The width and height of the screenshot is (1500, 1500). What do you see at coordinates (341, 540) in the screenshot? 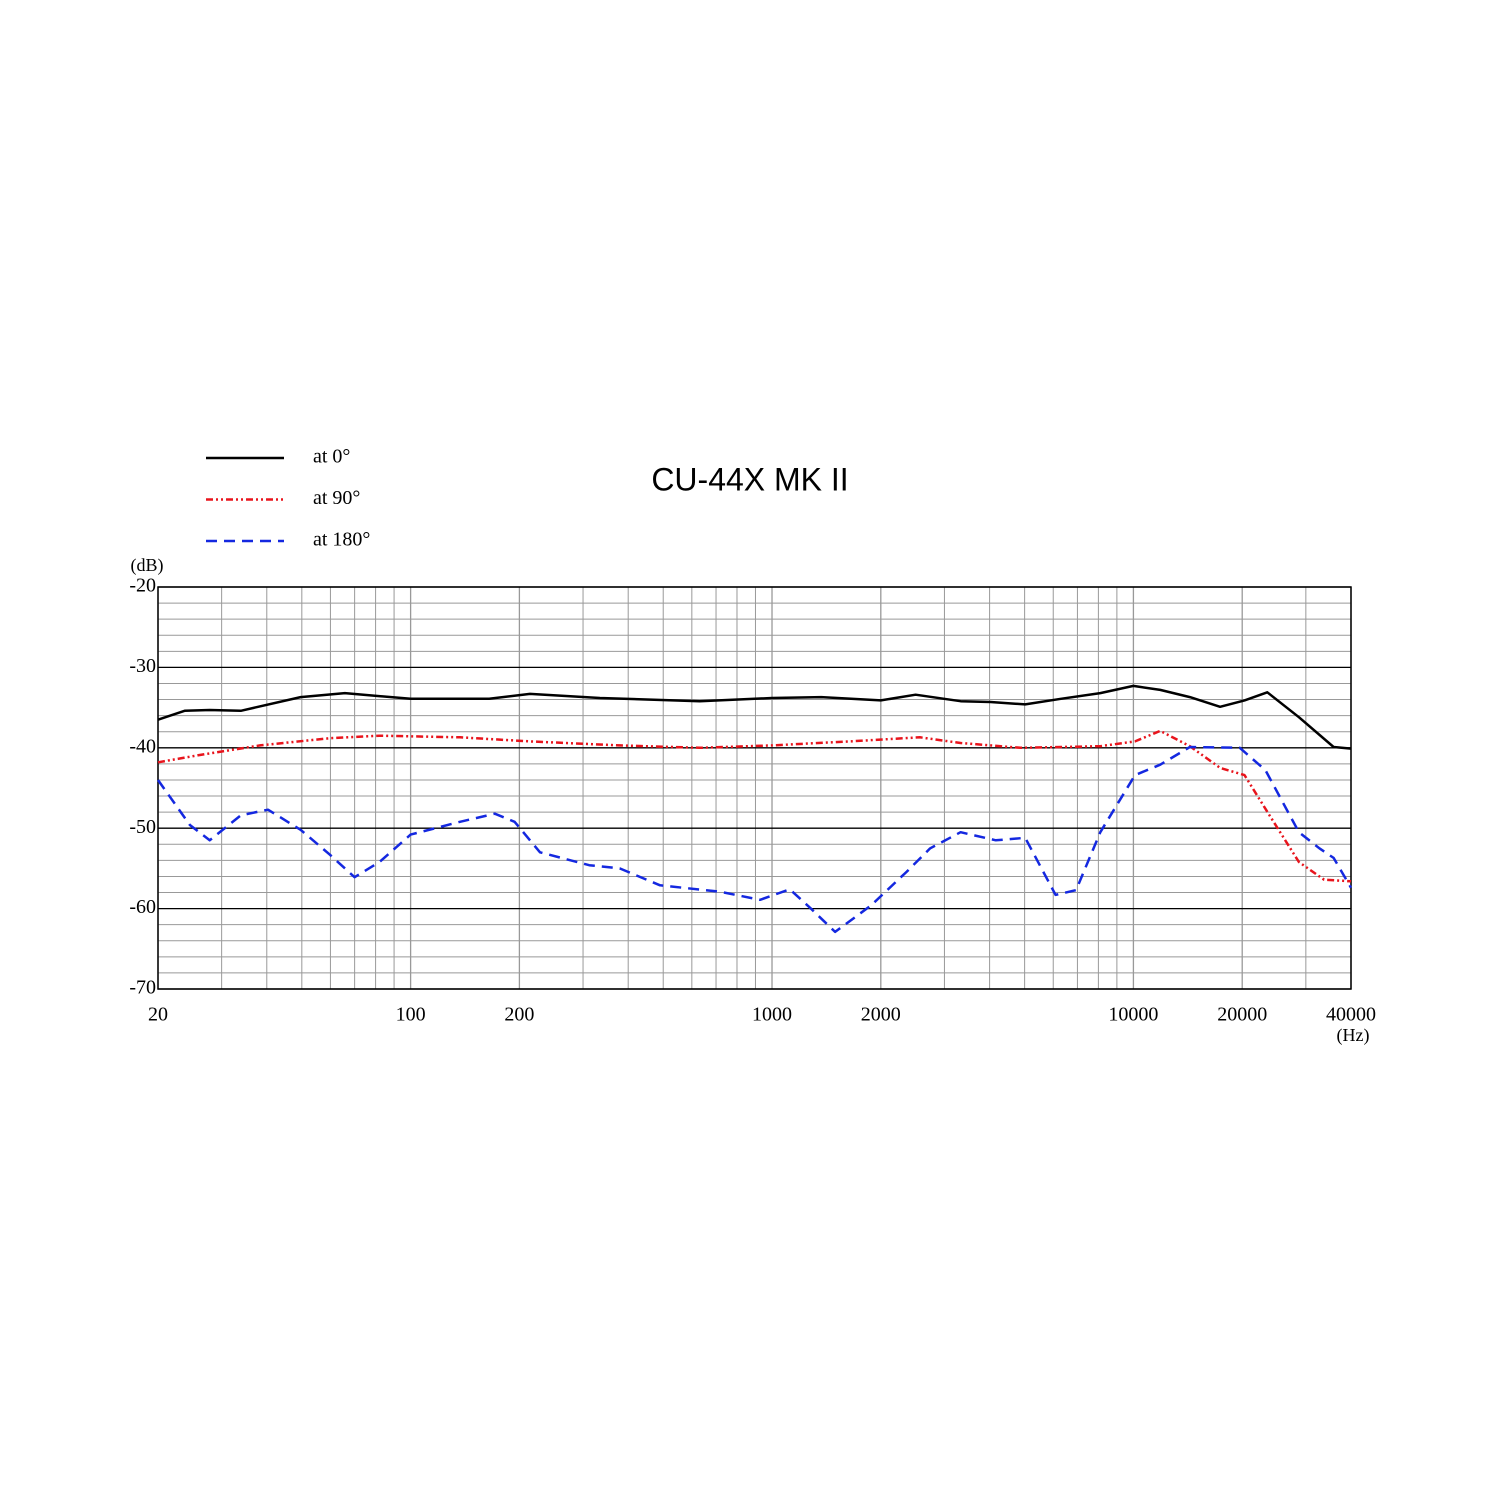
I see `legend-label: at 180°` at bounding box center [341, 540].